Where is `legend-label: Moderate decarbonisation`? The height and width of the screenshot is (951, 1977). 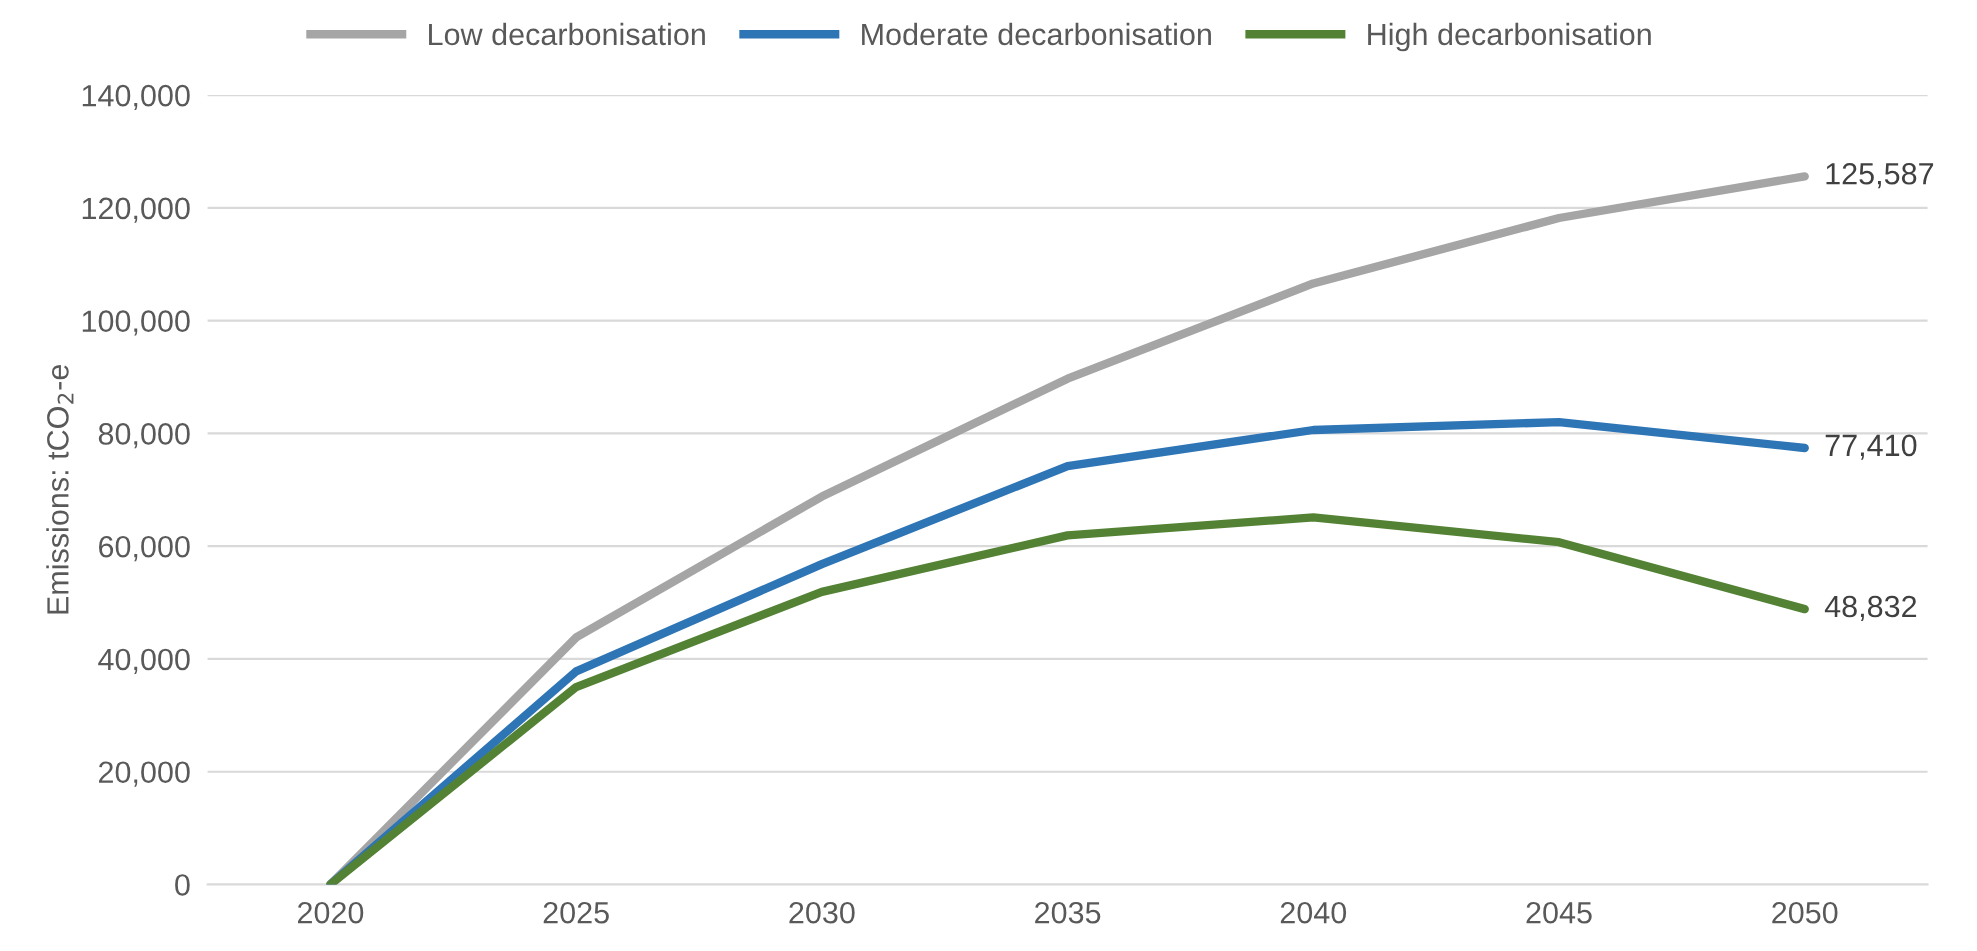 legend-label: Moderate decarbonisation is located at coordinates (1036, 34).